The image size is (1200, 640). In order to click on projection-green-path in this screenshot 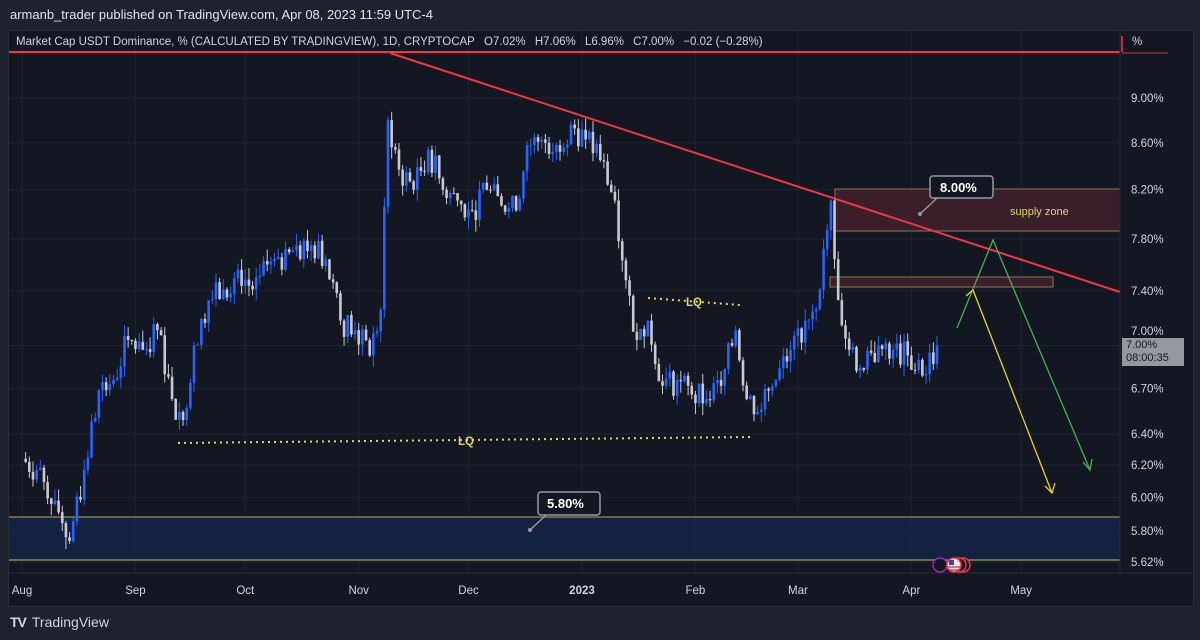, I will do `click(1023, 354)`.